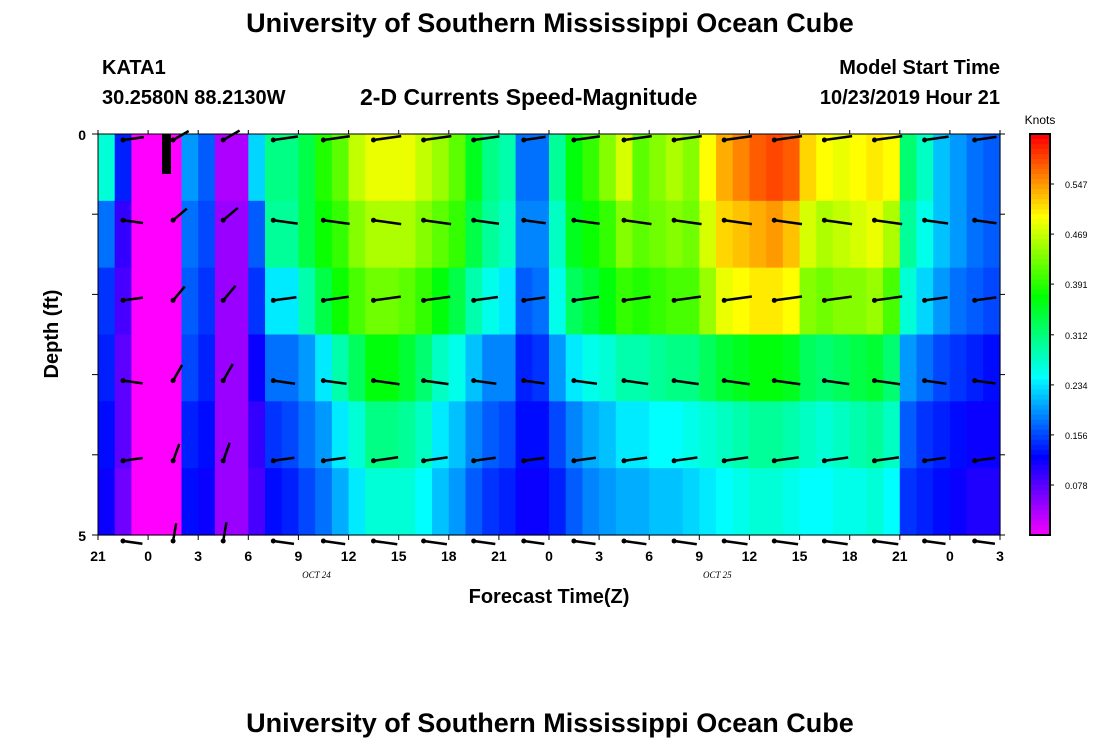 This screenshot has width=1100, height=750. What do you see at coordinates (699, 556) in the screenshot?
I see `x-tick-label: 9` at bounding box center [699, 556].